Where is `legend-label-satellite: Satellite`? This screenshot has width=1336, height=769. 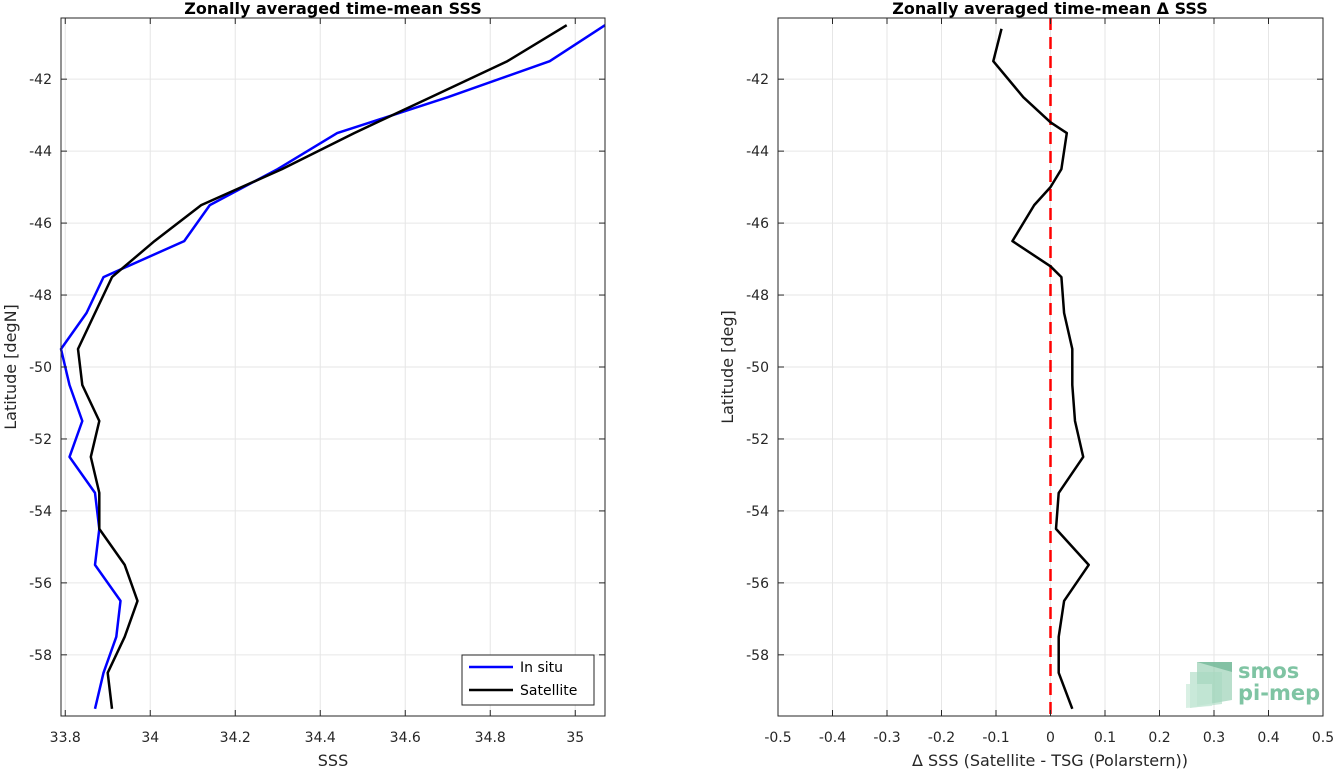
legend-label-satellite: Satellite is located at coordinates (548, 691).